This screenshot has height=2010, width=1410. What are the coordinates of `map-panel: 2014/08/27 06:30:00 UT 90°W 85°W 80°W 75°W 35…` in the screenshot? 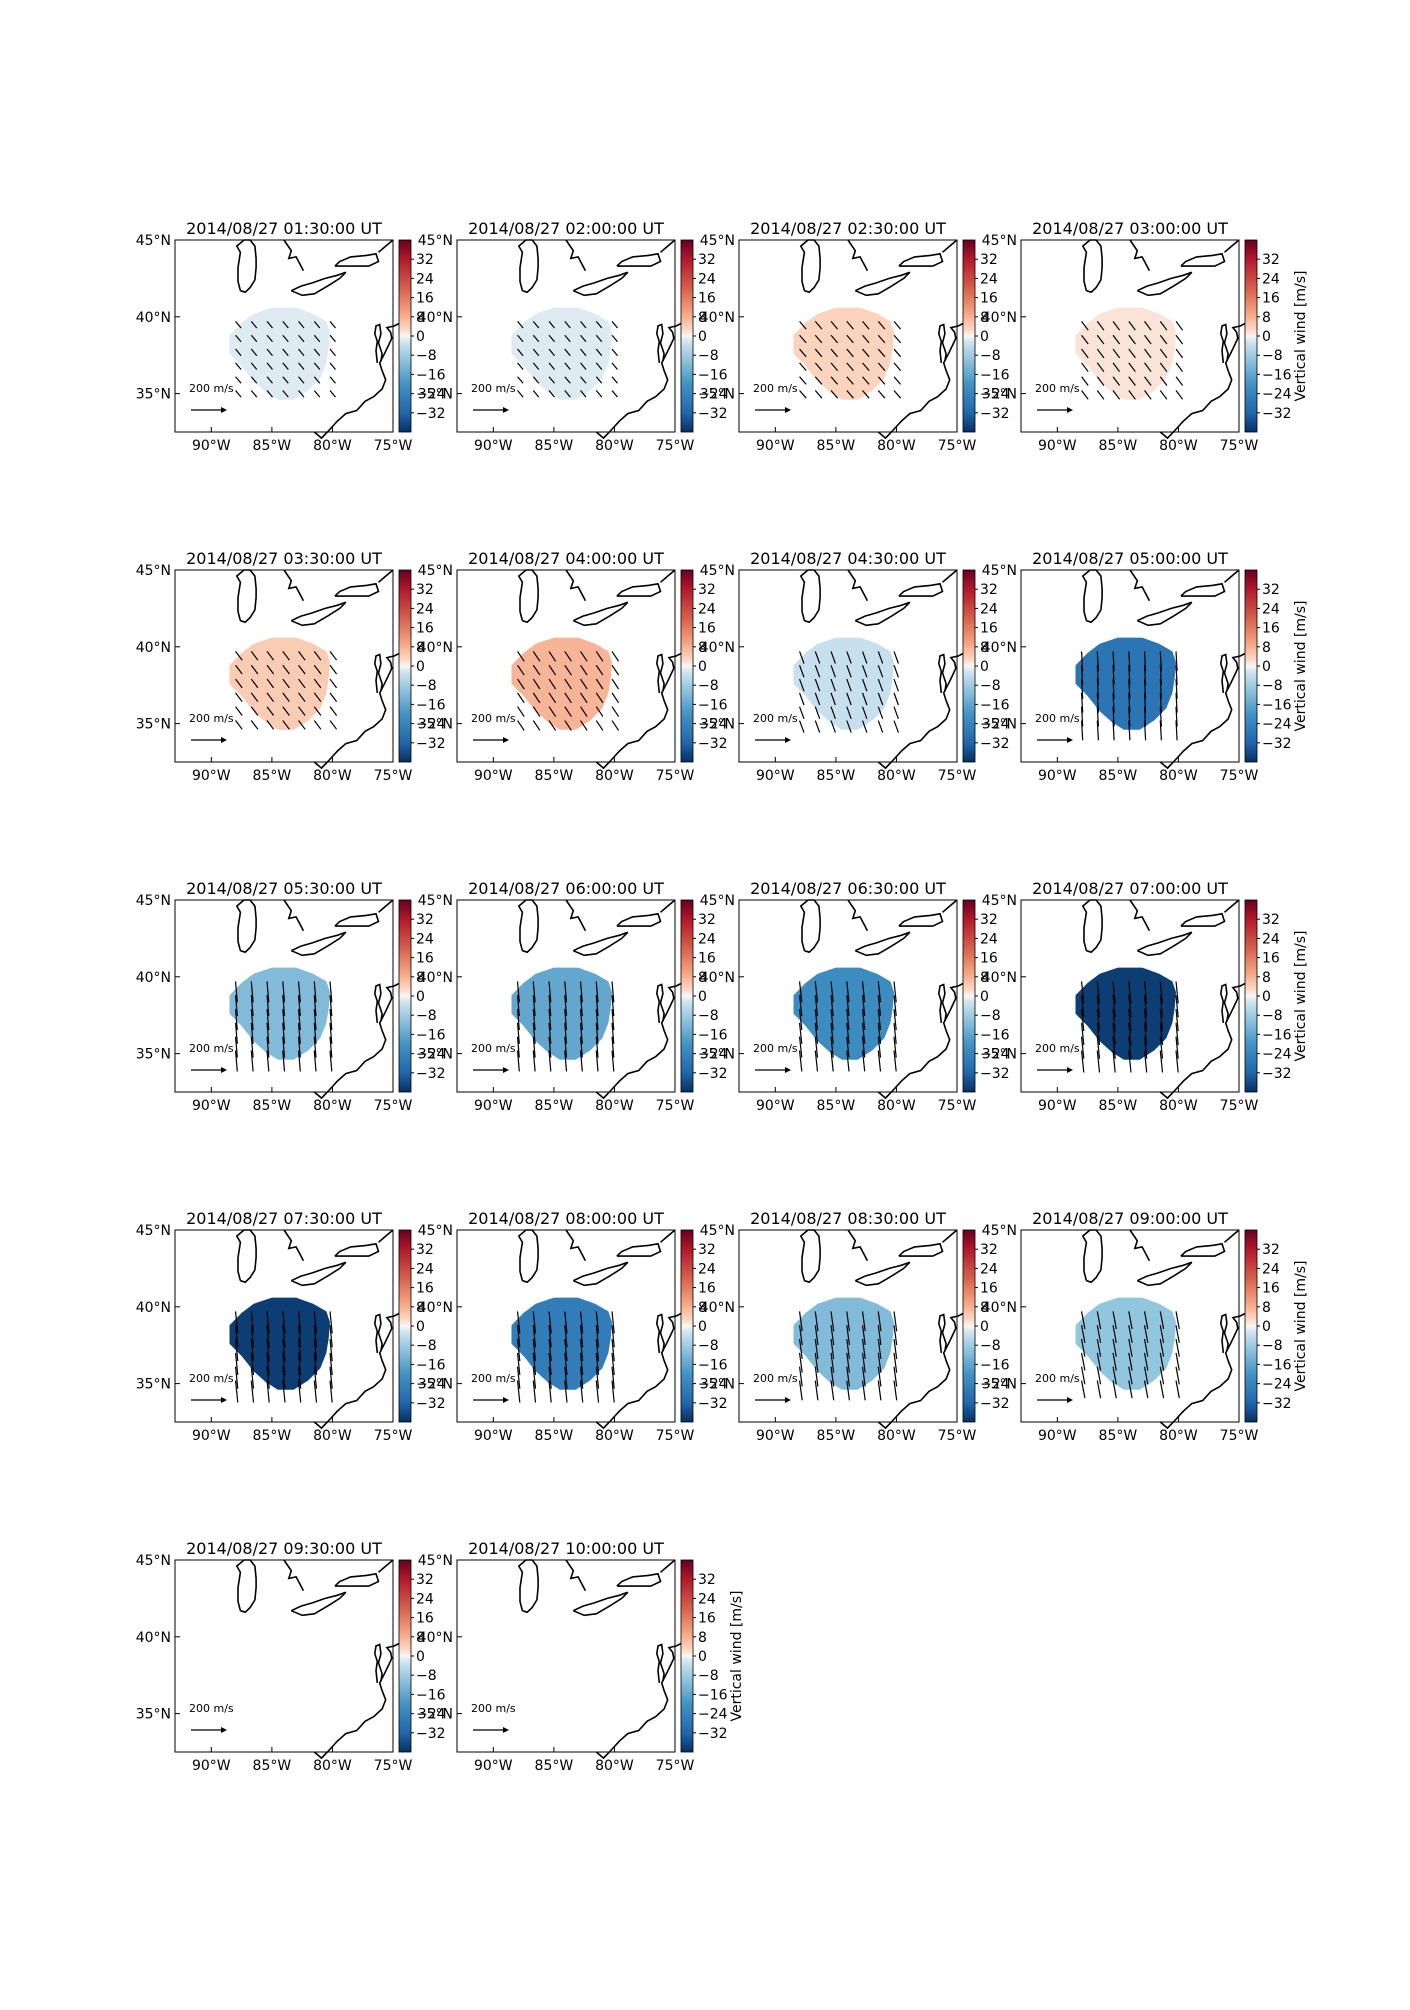 It's located at (855, 996).